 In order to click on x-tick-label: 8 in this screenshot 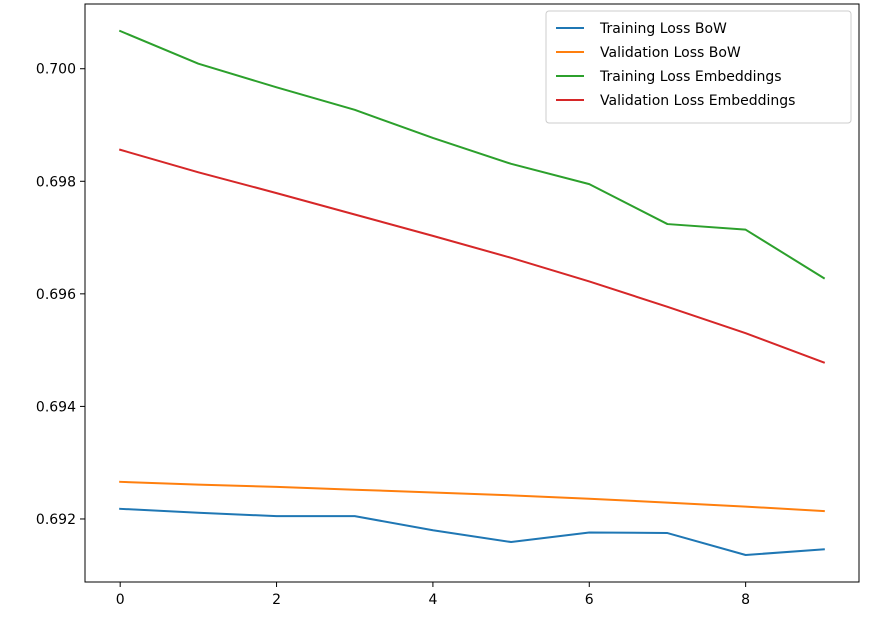, I will do `click(745, 600)`.